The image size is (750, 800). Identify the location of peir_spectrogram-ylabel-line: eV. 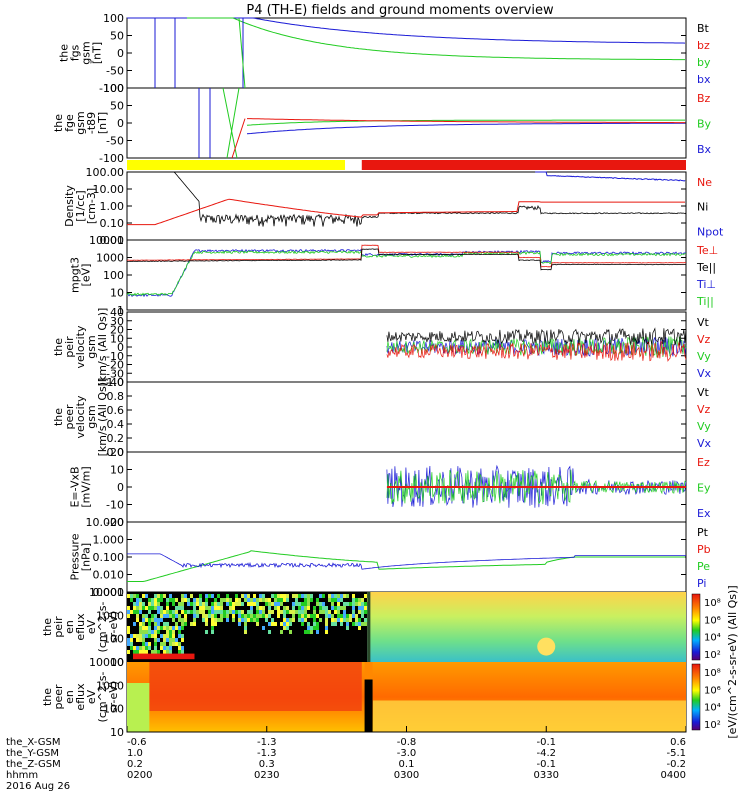
(91, 626).